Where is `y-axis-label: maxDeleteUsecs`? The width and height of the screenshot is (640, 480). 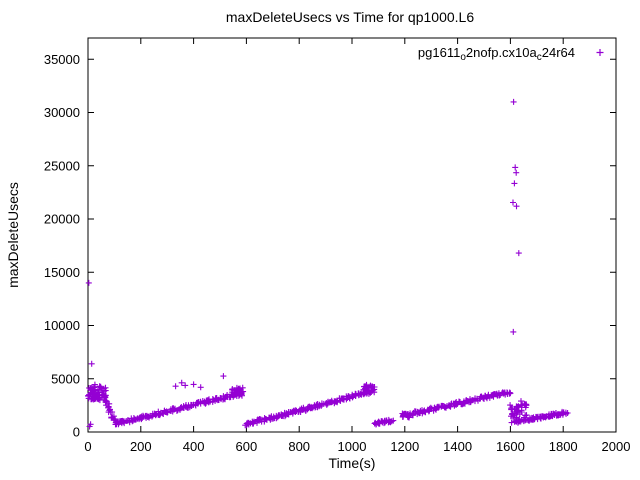 y-axis-label: maxDeleteUsecs is located at coordinates (13, 235).